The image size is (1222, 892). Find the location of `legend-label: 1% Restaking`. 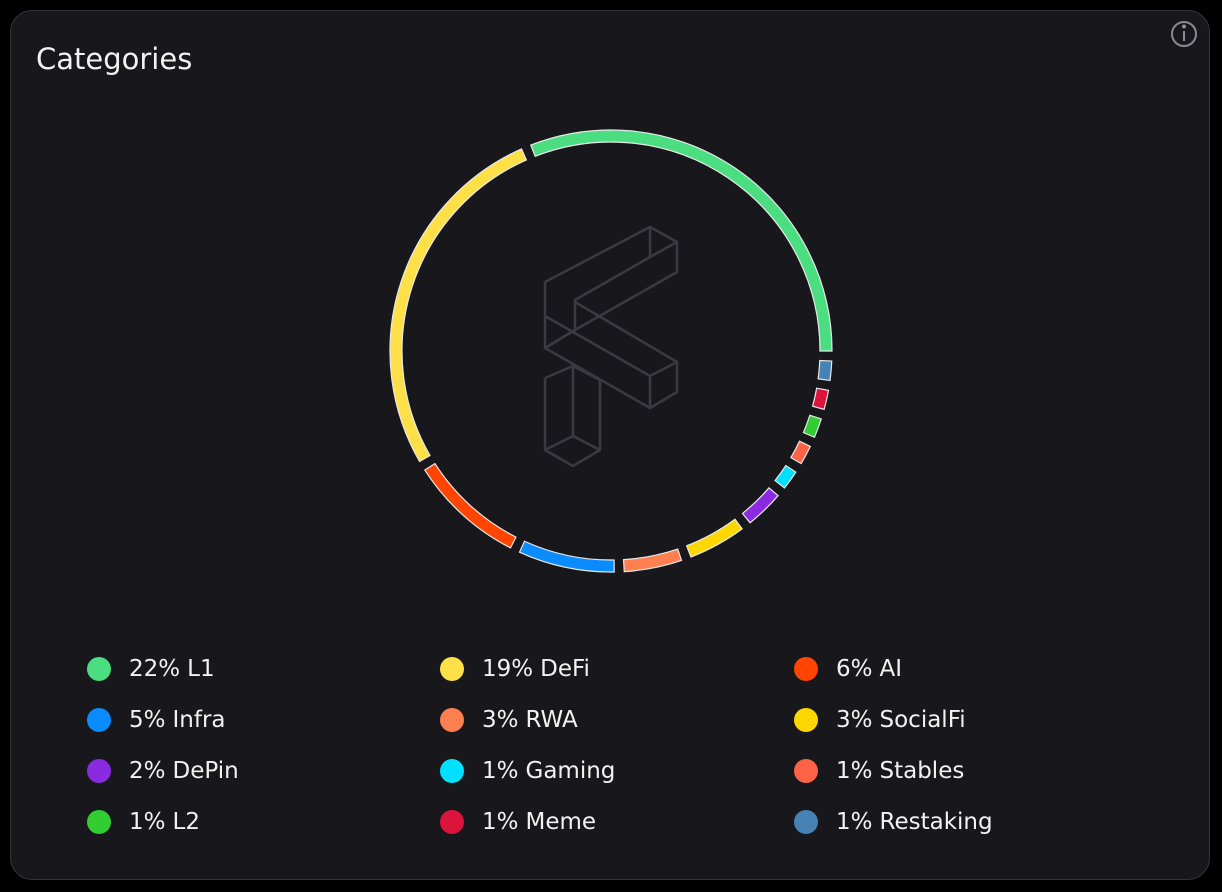

legend-label: 1% Restaking is located at coordinates (914, 822).